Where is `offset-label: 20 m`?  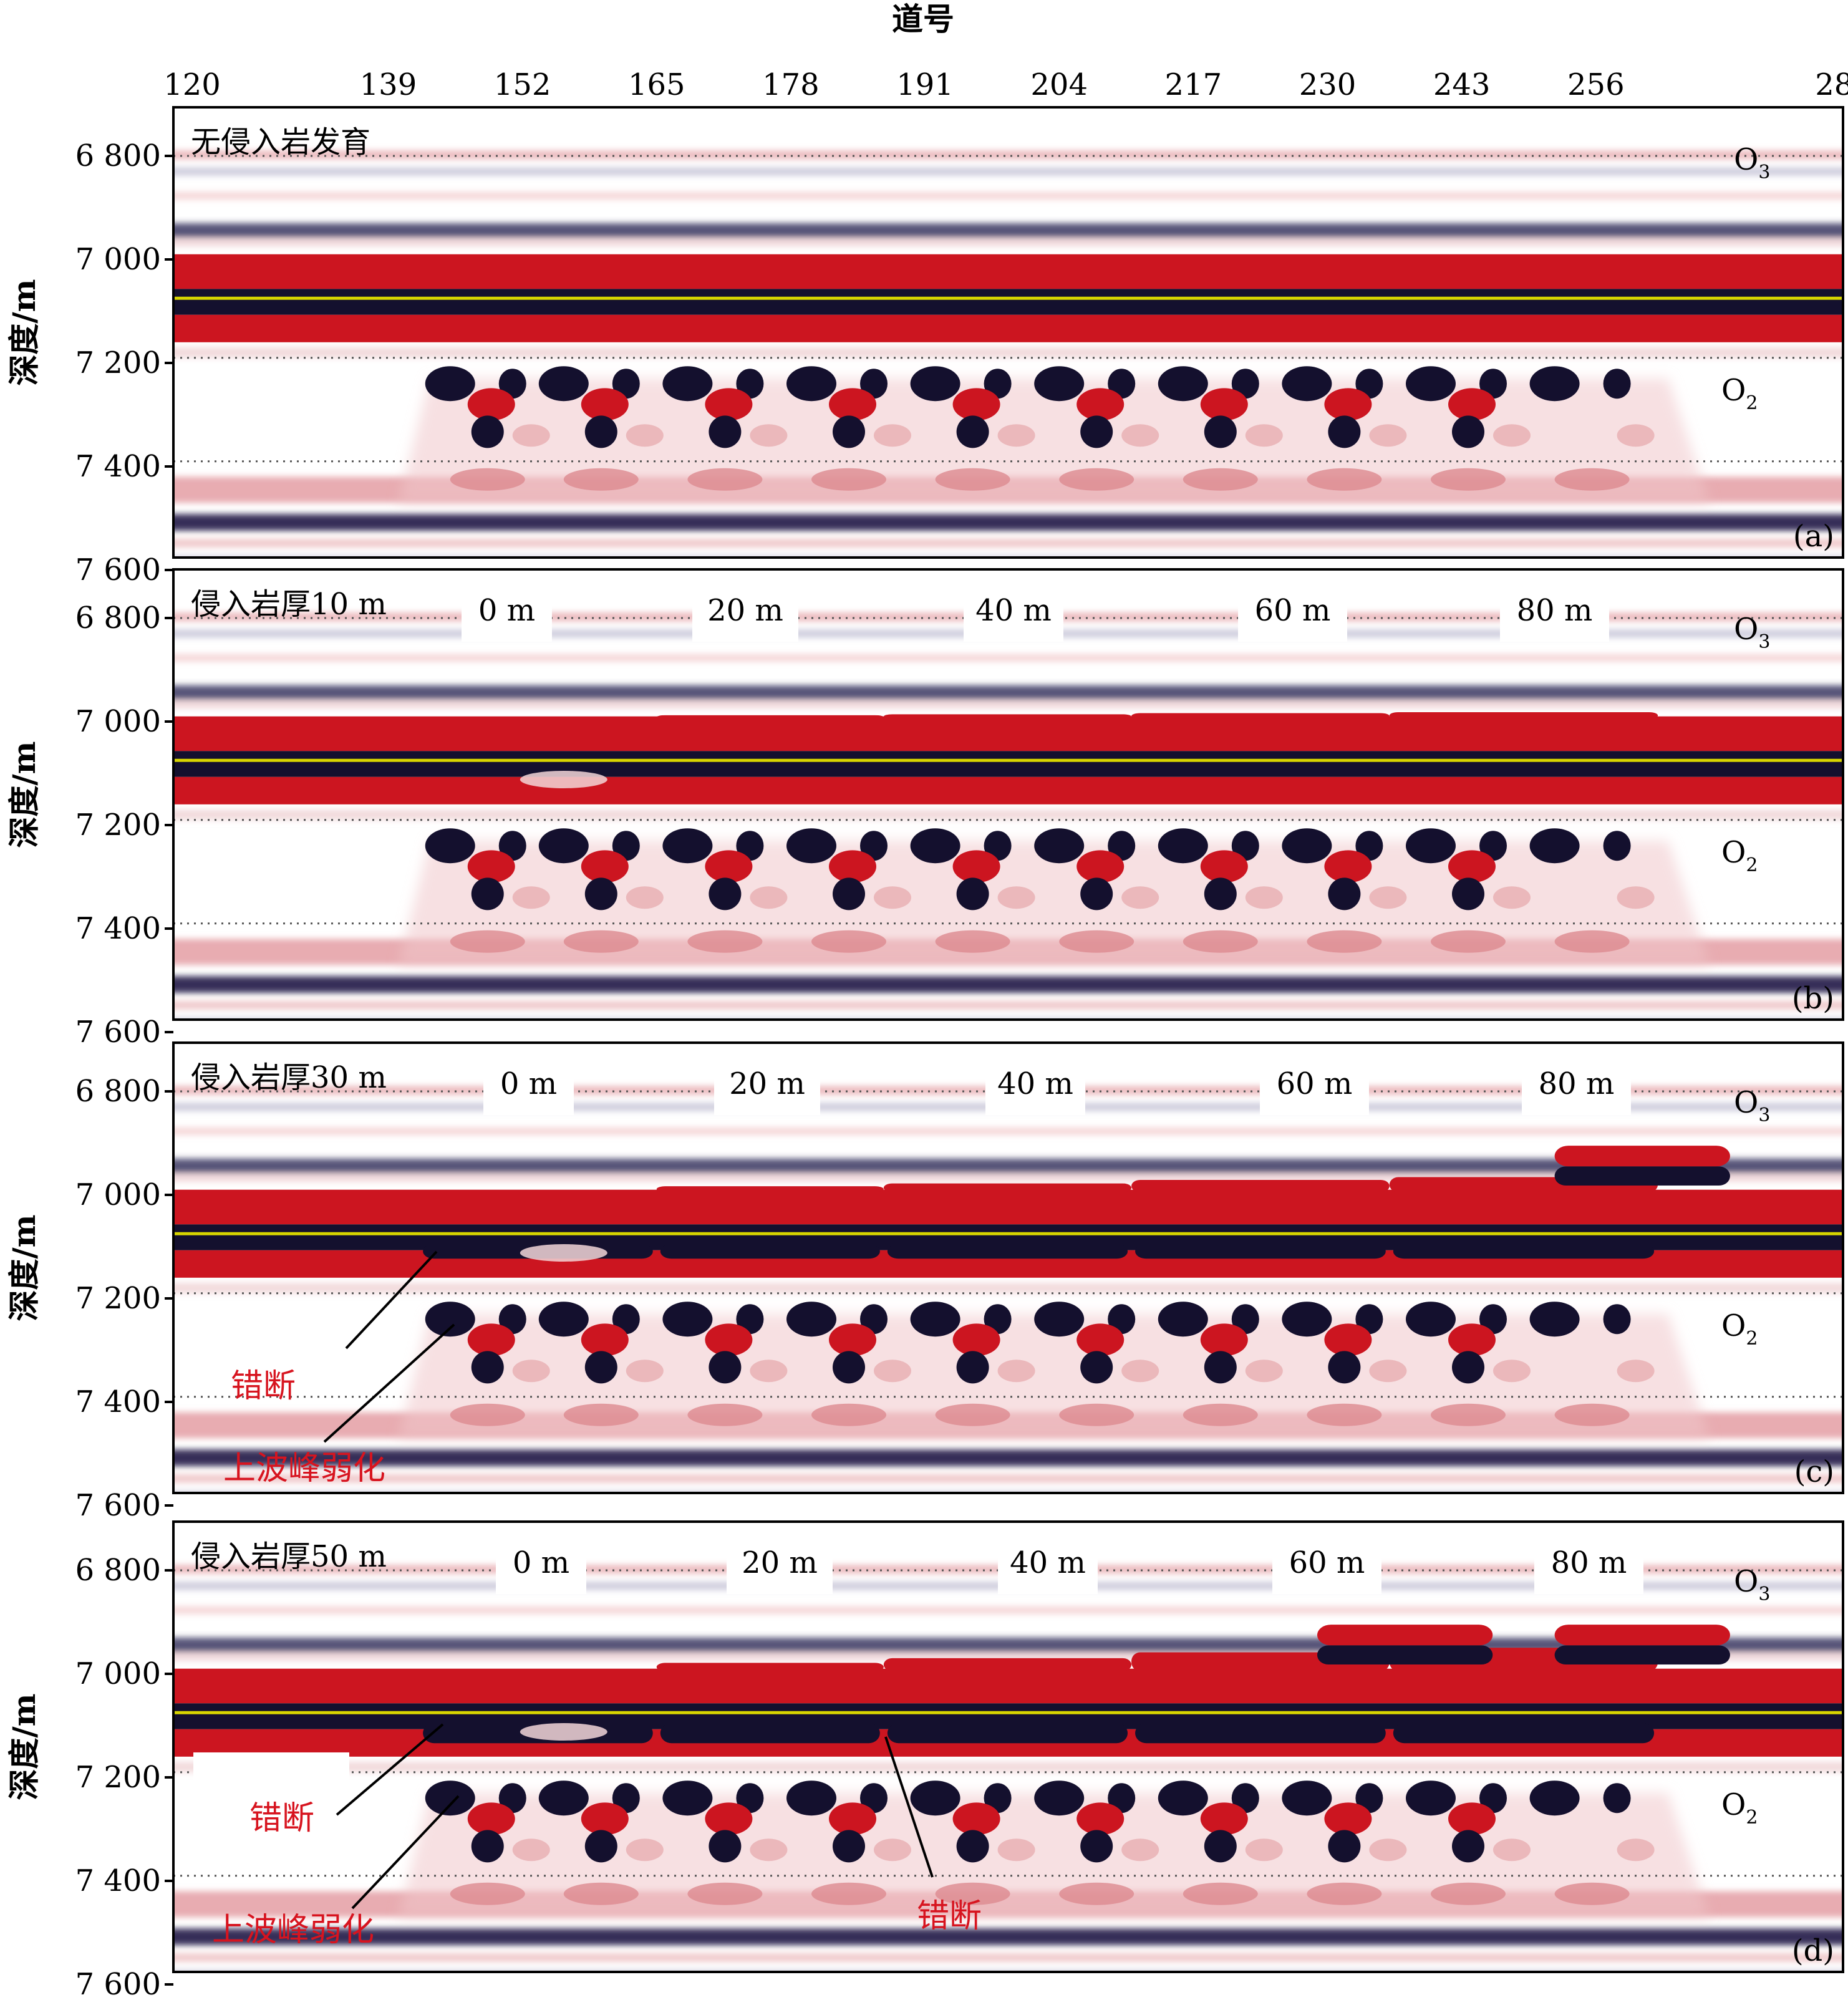
offset-label: 20 m is located at coordinates (767, 1083).